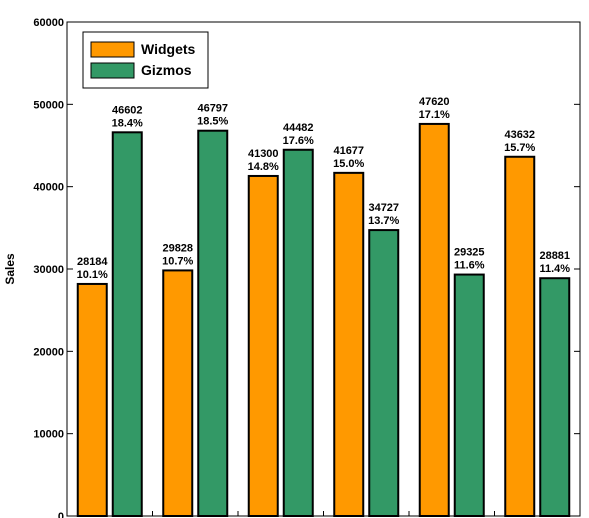  What do you see at coordinates (112, 49) in the screenshot?
I see `legend-swatch-widgets` at bounding box center [112, 49].